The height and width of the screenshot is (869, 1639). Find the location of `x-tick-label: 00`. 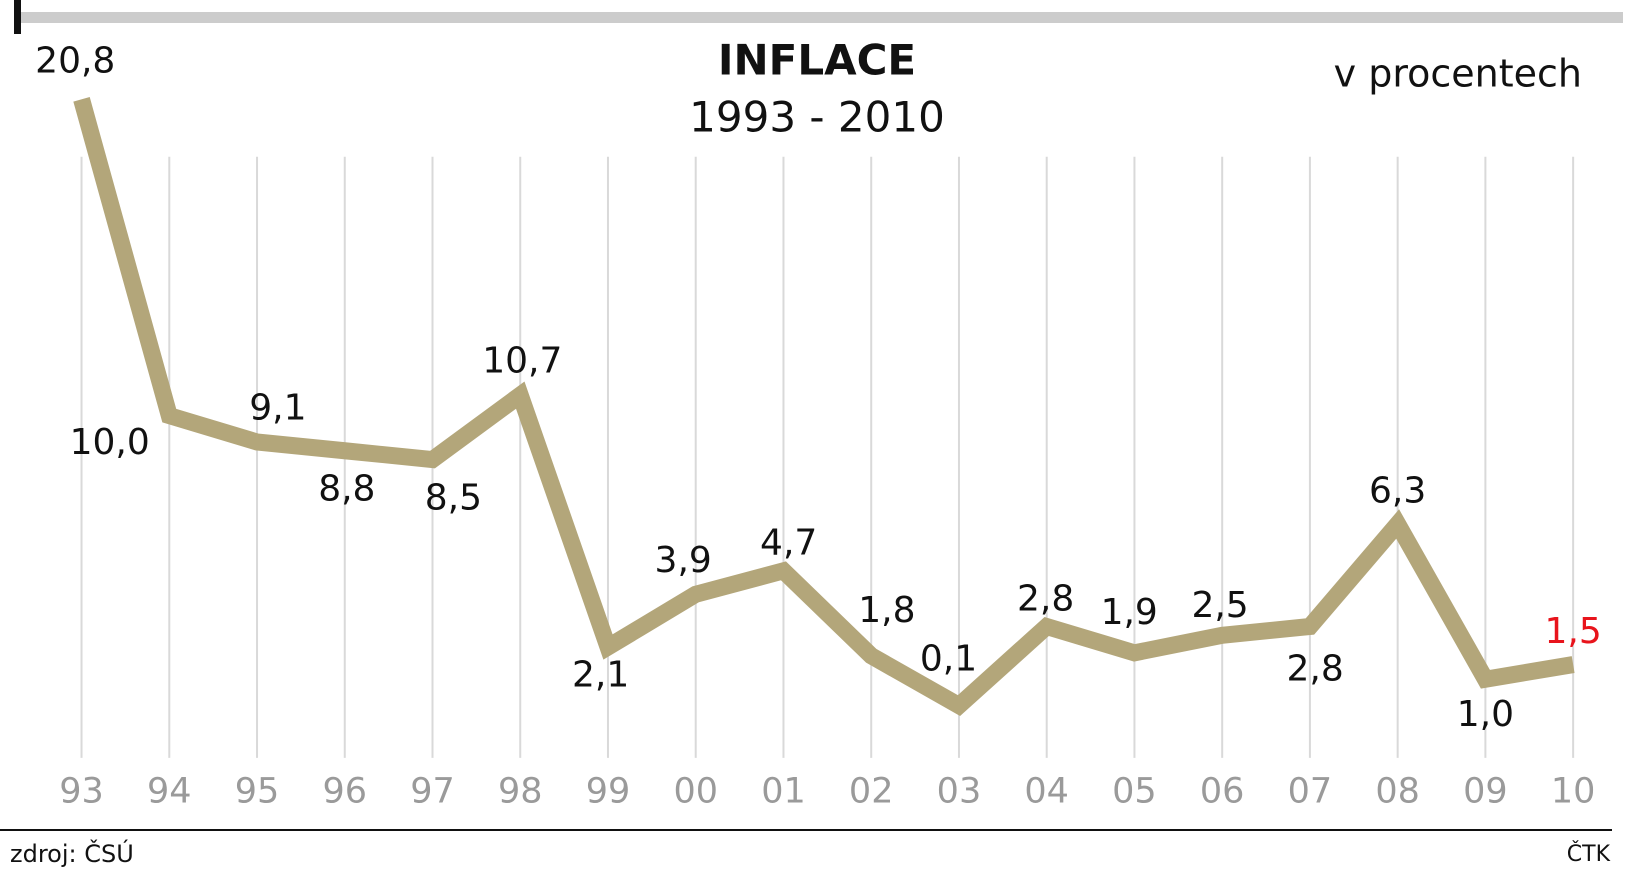

x-tick-label: 00 is located at coordinates (695, 791).